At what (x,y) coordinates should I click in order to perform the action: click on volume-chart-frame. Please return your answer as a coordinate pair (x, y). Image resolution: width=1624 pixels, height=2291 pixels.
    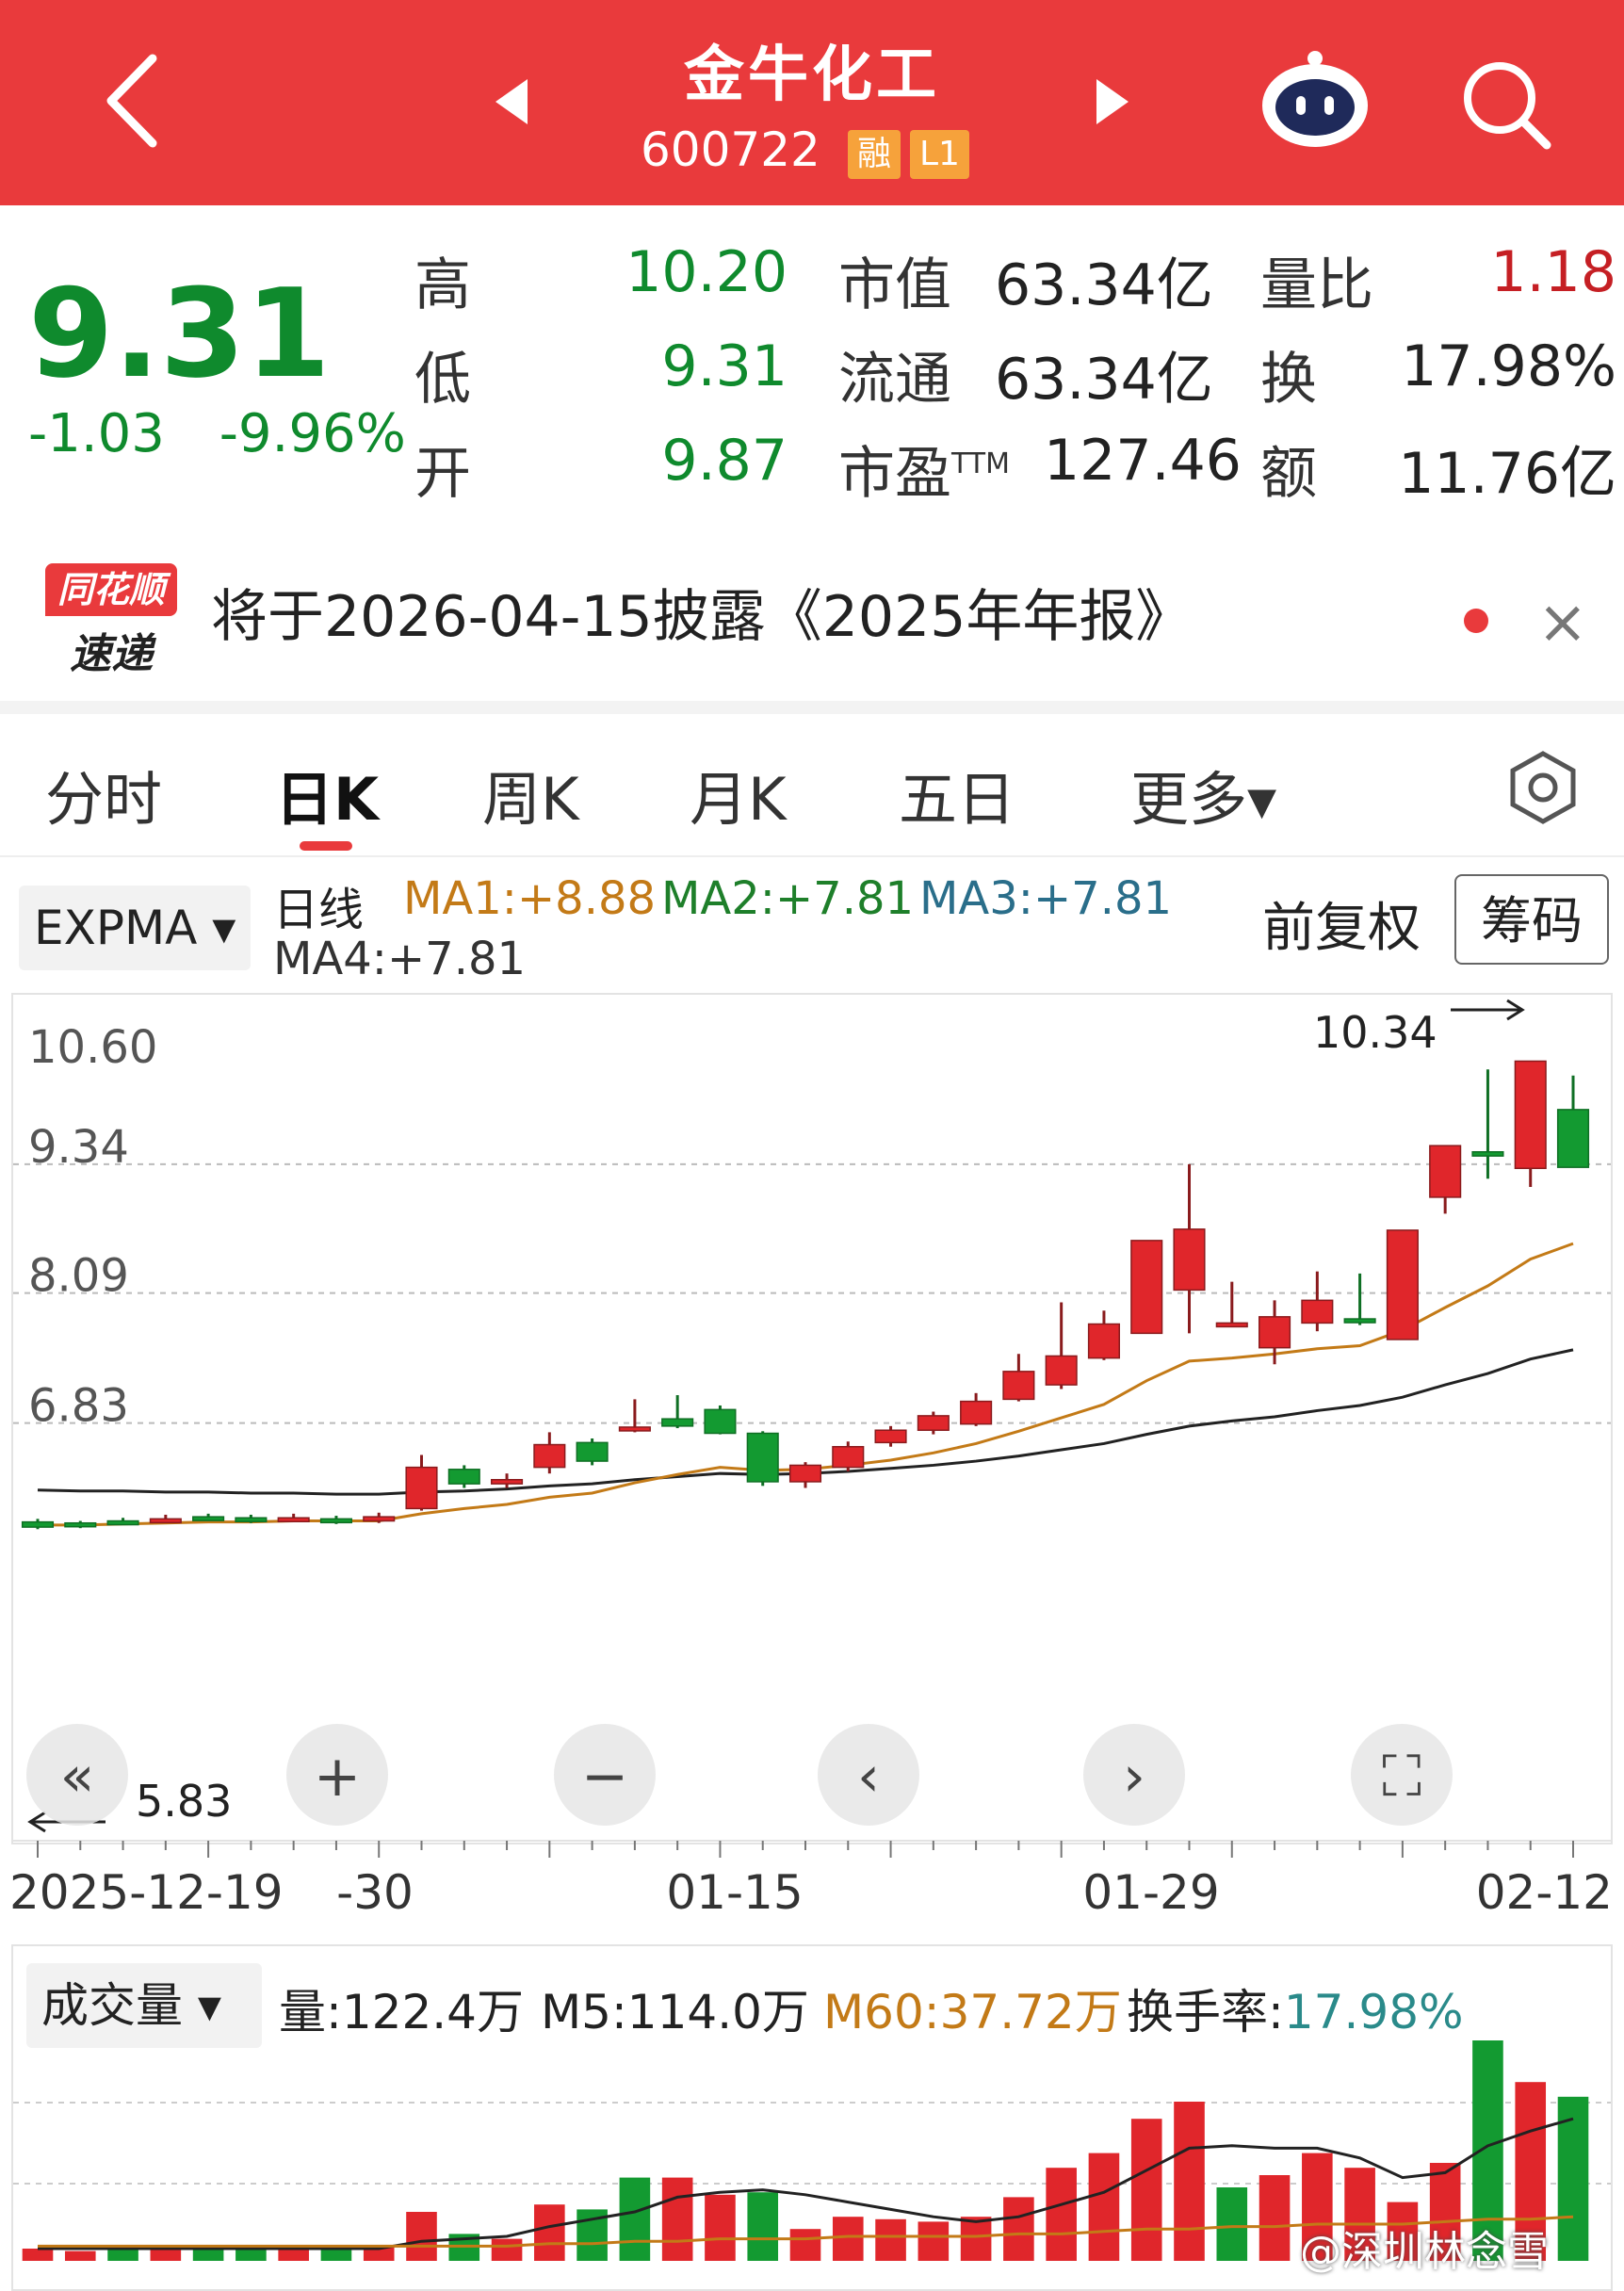
    Looking at the image, I should click on (812, 2117).